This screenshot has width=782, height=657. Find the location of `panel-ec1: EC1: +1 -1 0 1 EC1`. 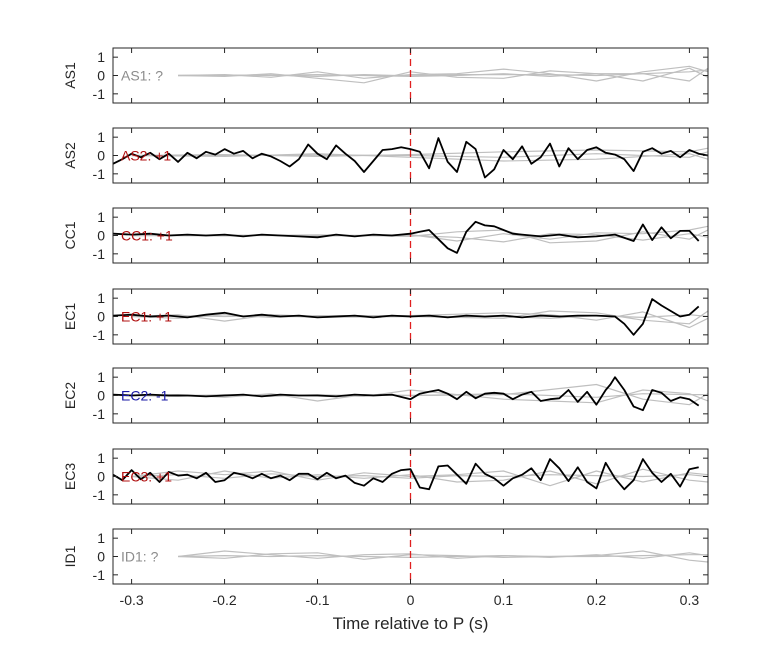

panel-ec1: EC1: +1 -1 0 1 EC1 is located at coordinates (385, 316).